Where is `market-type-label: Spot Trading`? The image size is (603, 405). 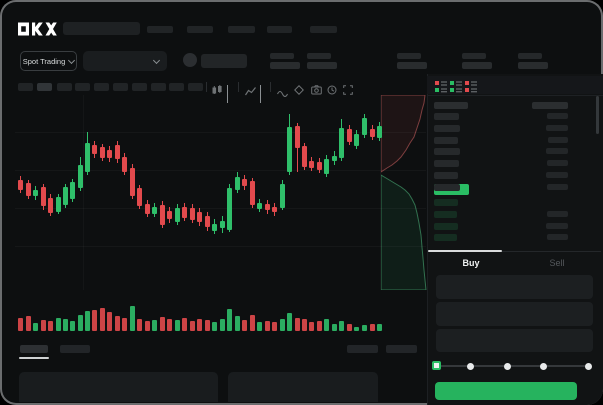
market-type-label: Spot Trading is located at coordinates (44, 61).